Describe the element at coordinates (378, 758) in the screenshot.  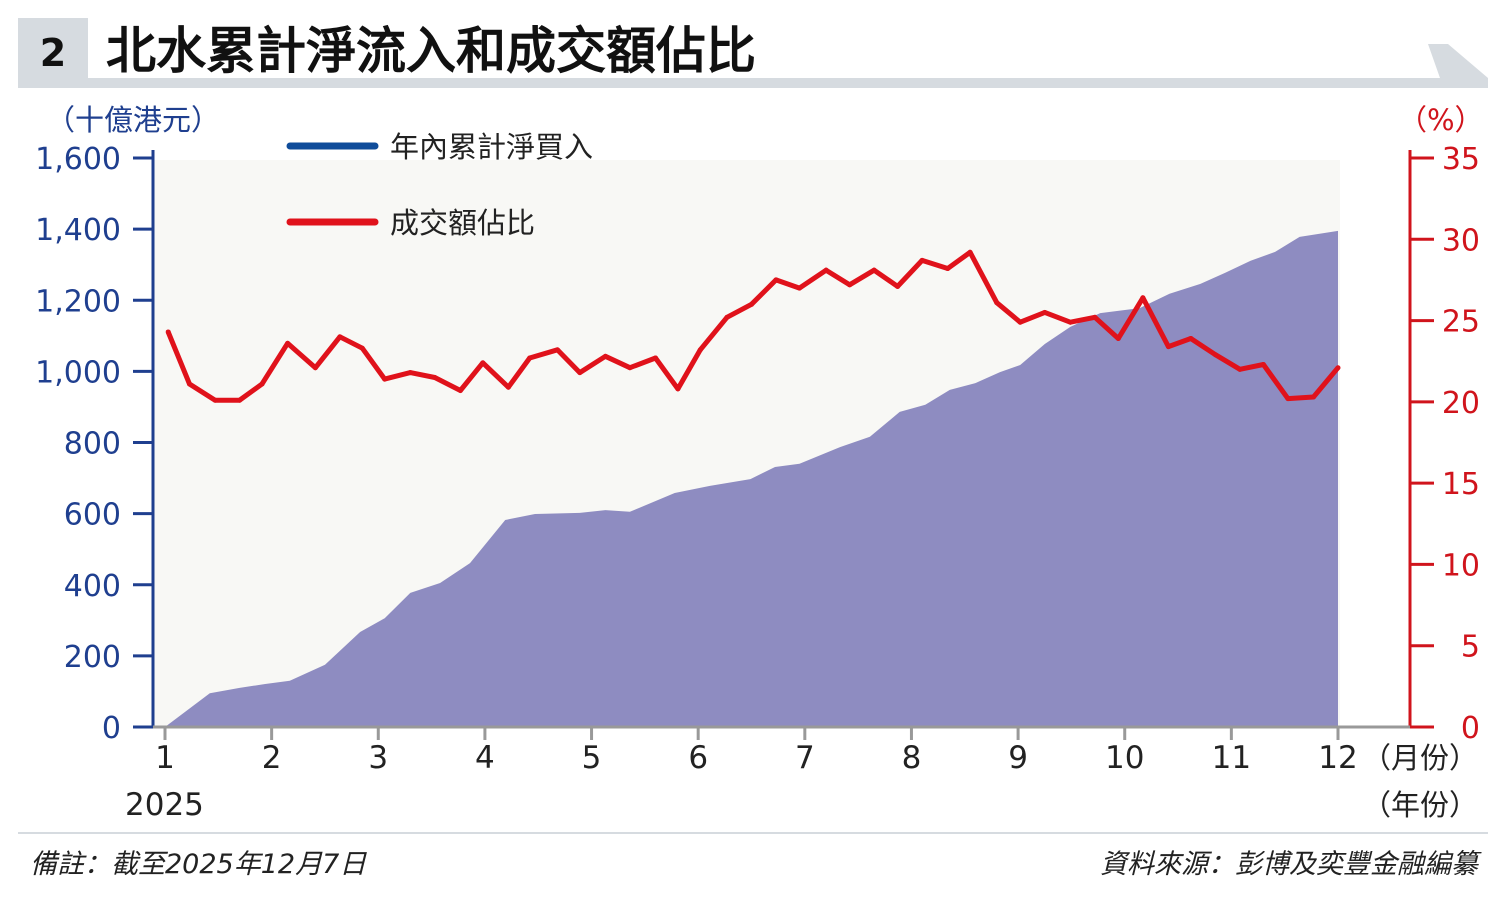
I see `x-tick-label: 3` at that location.